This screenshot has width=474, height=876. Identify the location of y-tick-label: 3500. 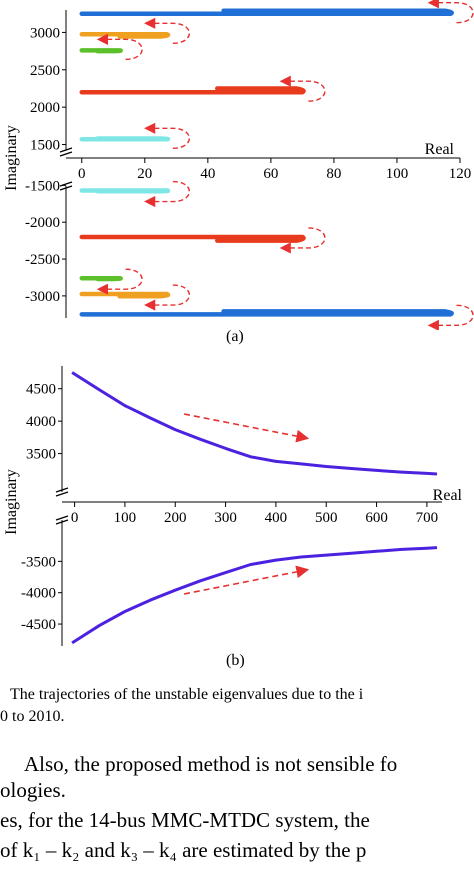
(41, 455).